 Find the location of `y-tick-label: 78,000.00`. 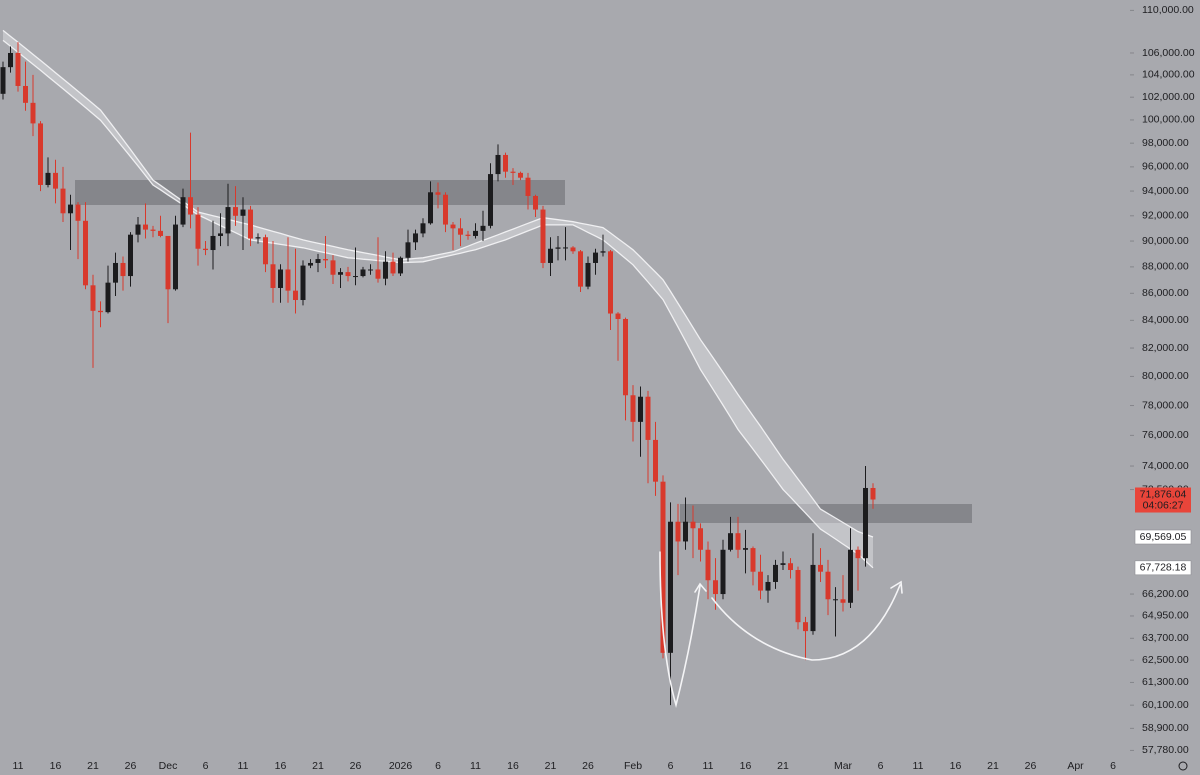

y-tick-label: 78,000.00 is located at coordinates (1165, 405).